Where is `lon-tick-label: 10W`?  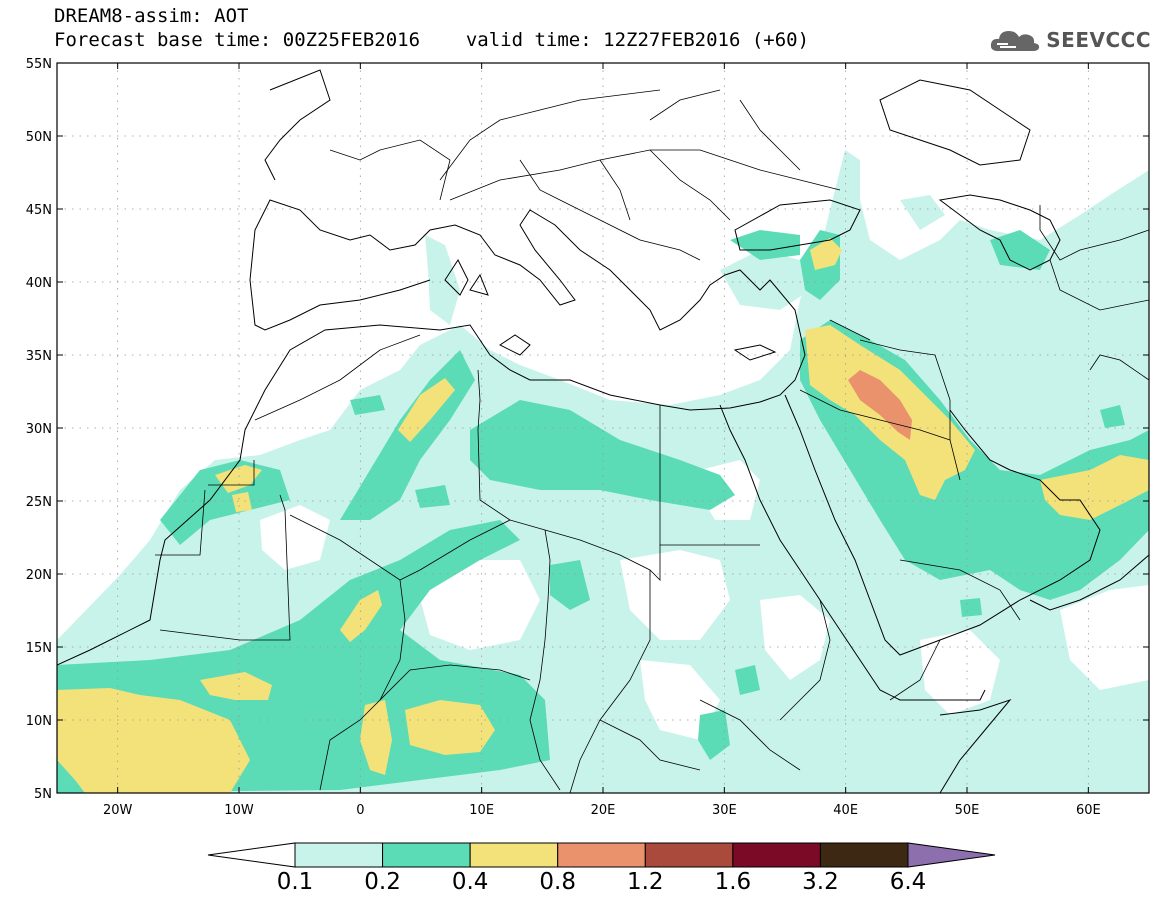
lon-tick-label: 10W is located at coordinates (239, 810).